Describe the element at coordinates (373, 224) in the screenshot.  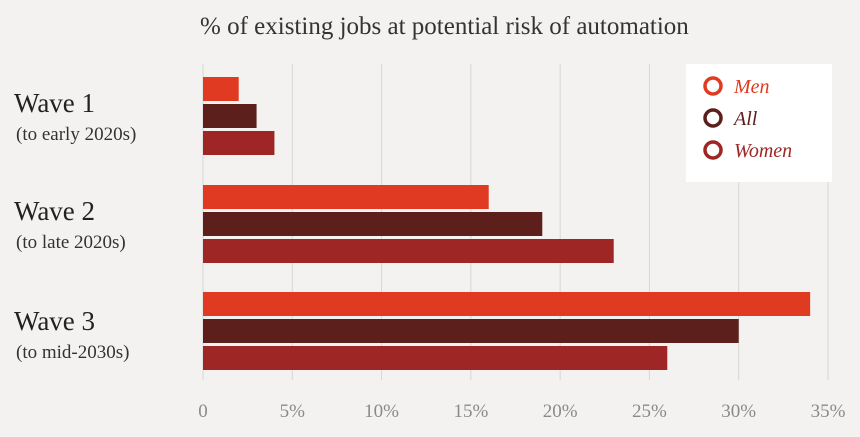
I see `bar-all-wave2` at that location.